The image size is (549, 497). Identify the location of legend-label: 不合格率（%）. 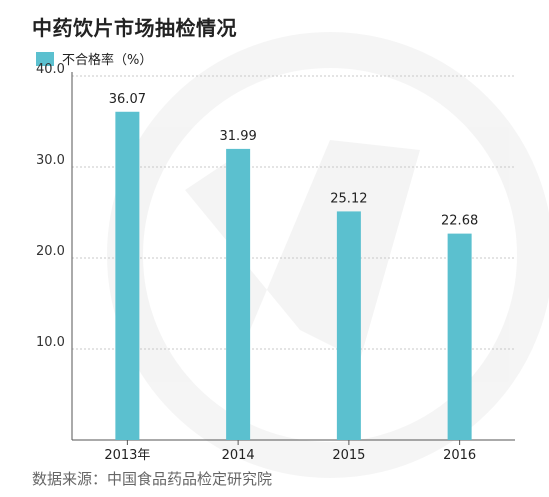
(107, 60).